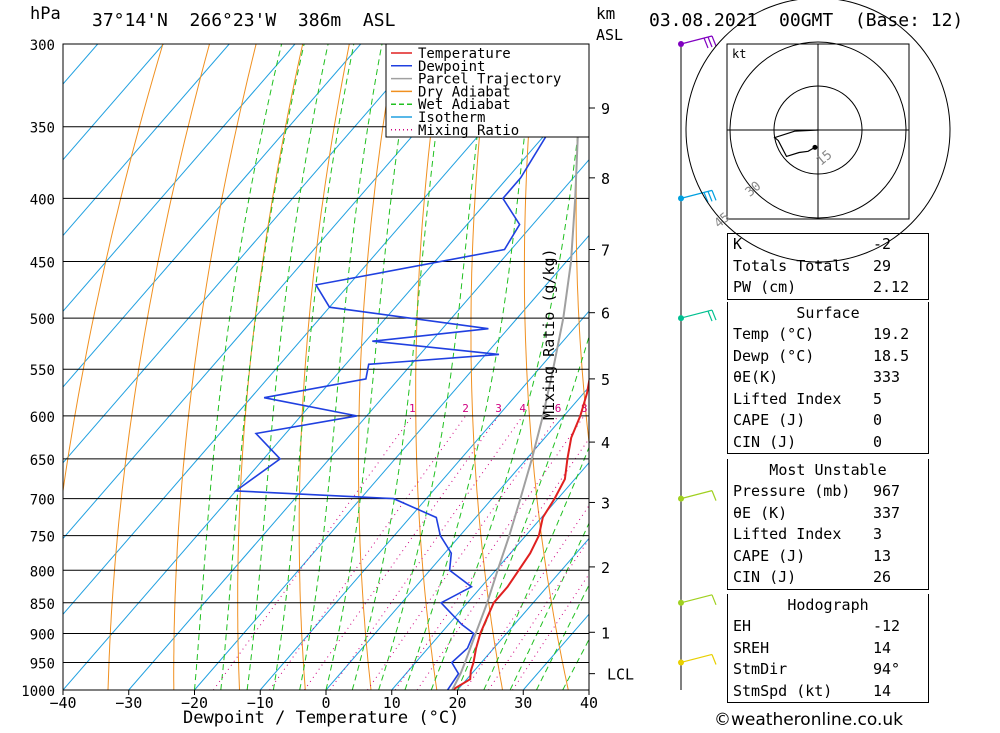 Image resolution: width=1000 pixels, height=733 pixels. I want to click on pressure-tick-label: 550, so click(42, 371).